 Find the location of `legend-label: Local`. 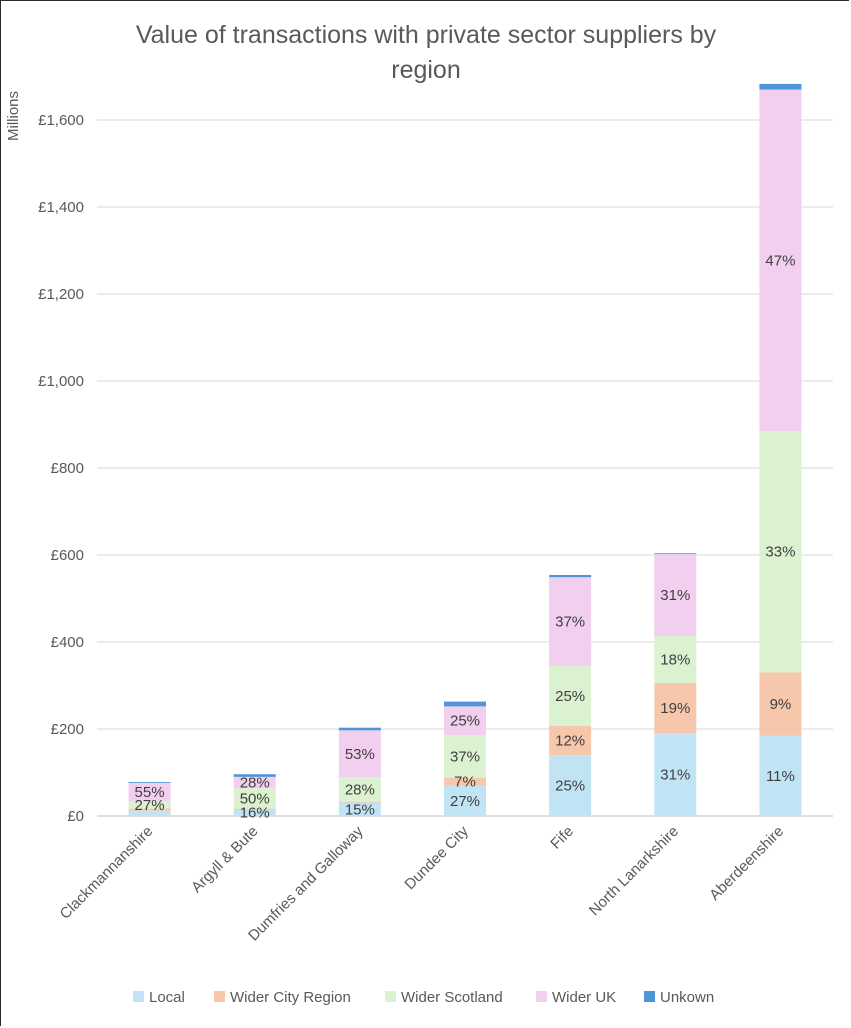

legend-label: Local is located at coordinates (167, 997).